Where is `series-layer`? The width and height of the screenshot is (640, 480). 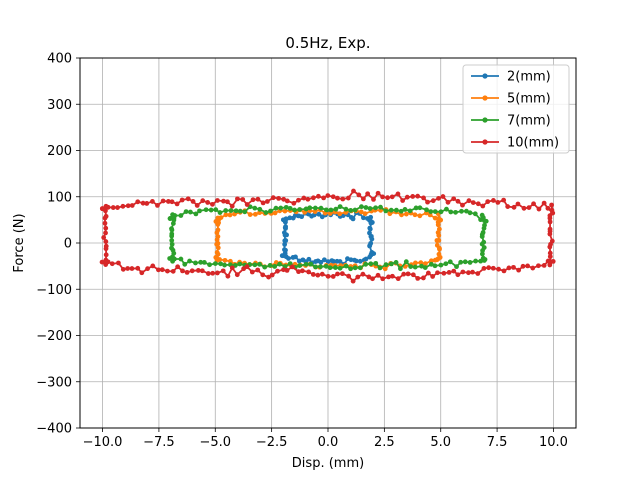 series-layer is located at coordinates (327, 236).